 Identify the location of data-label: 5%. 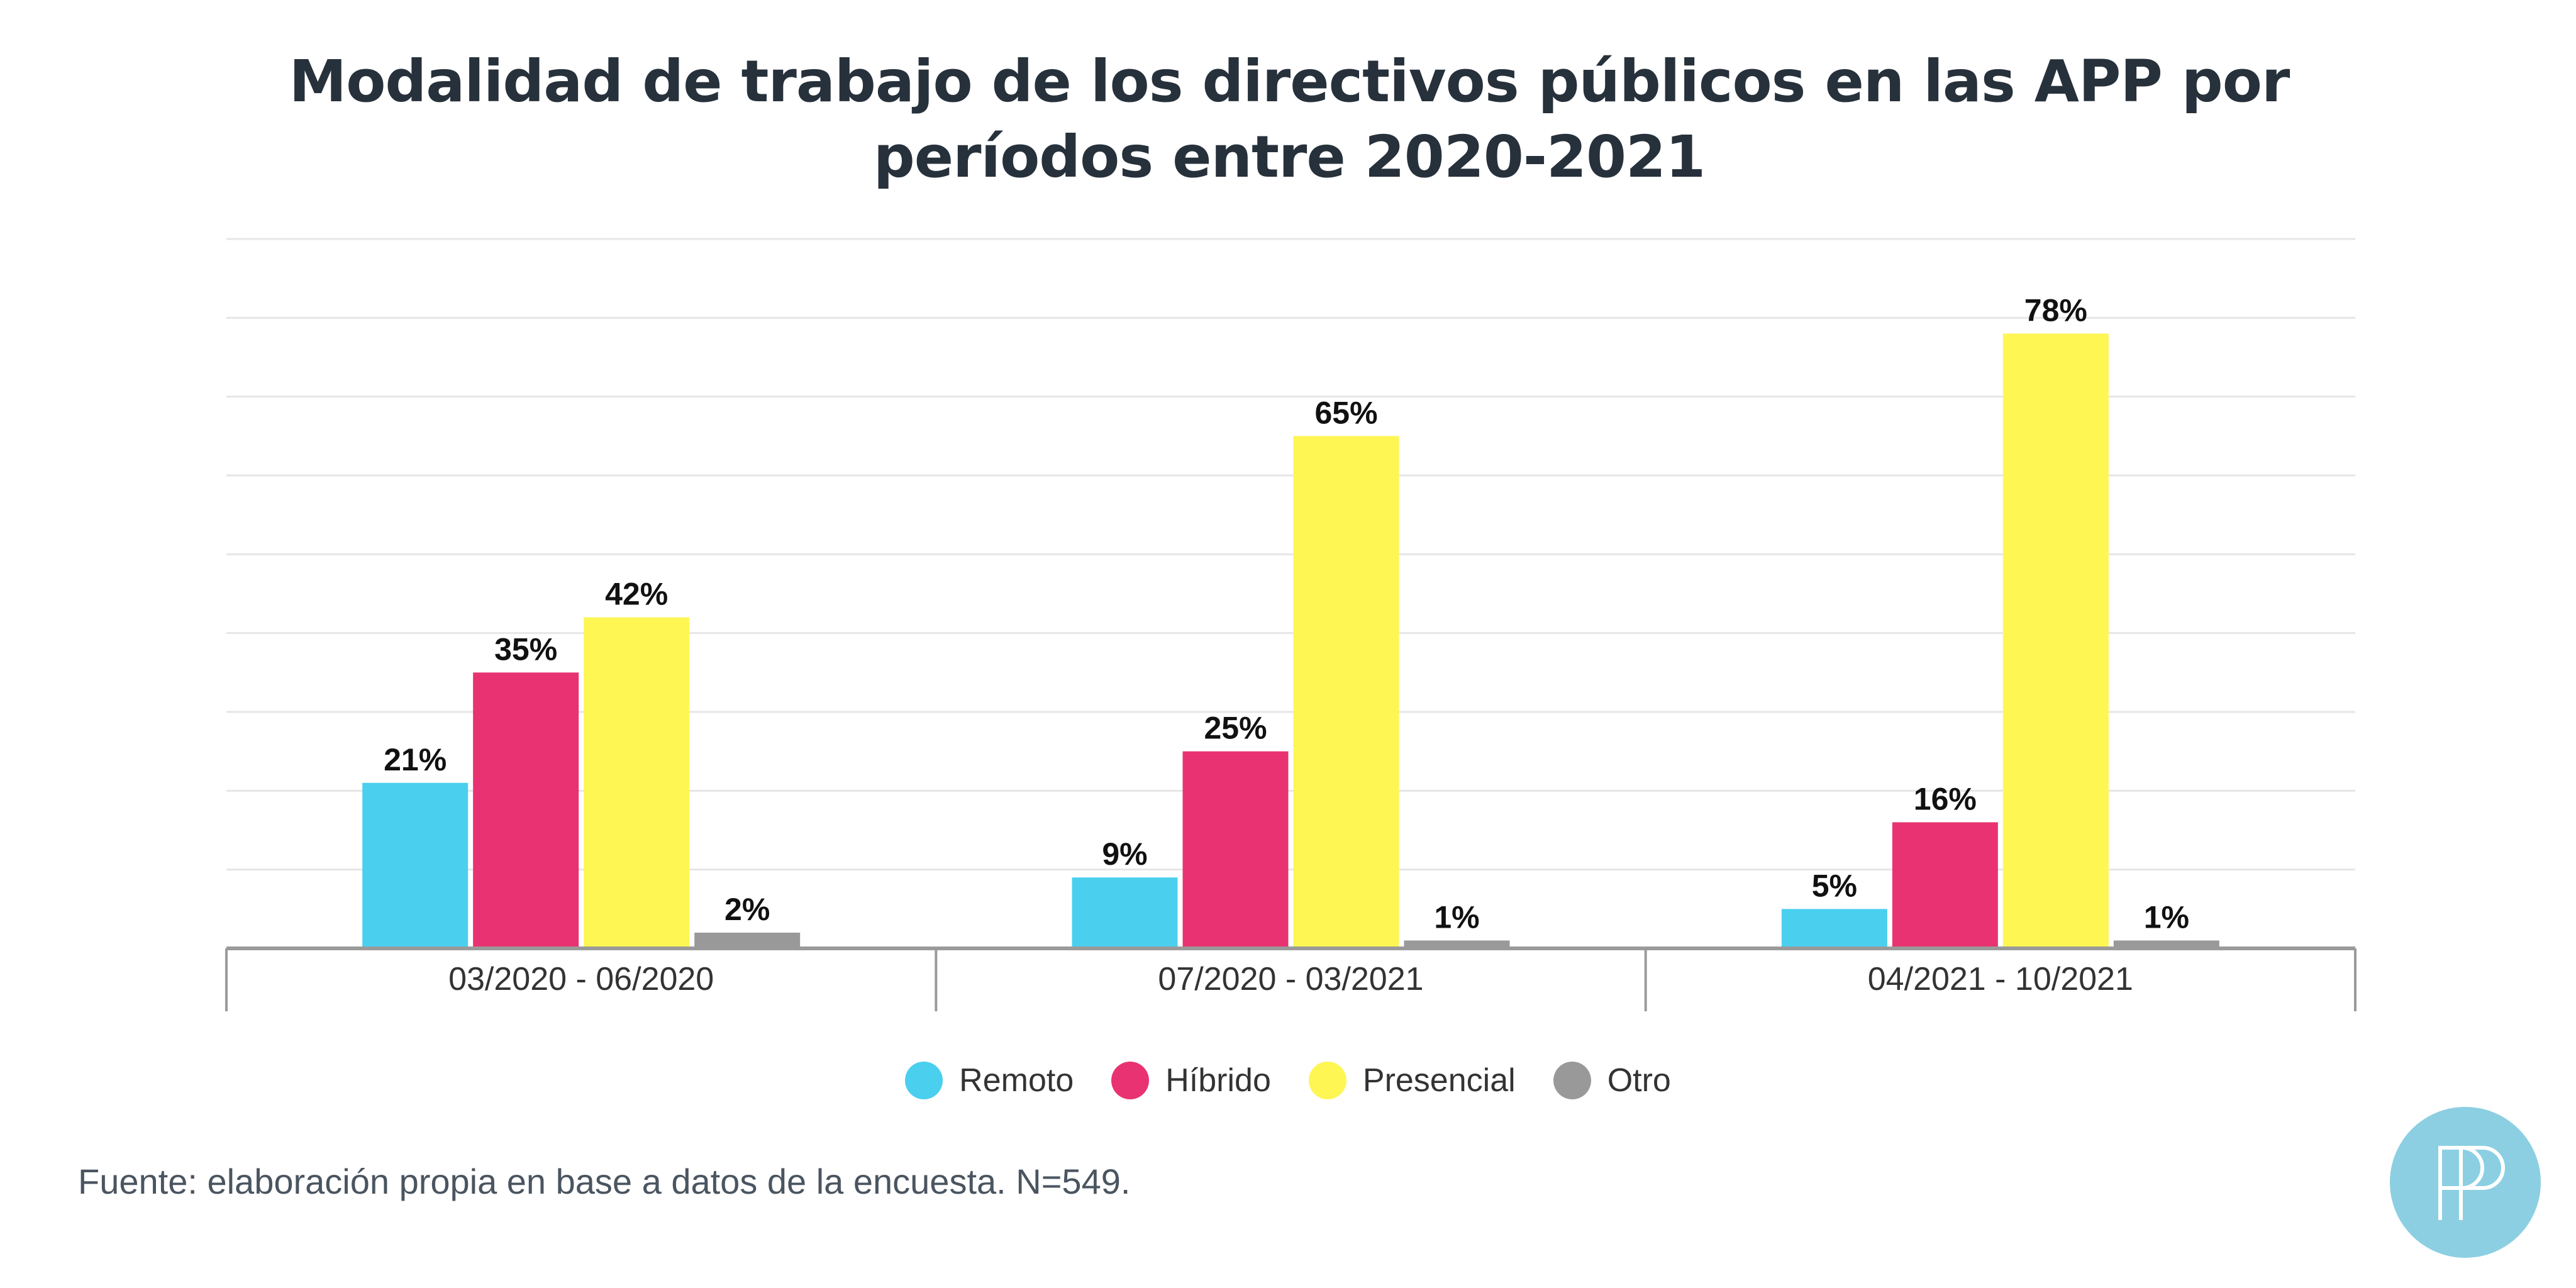
(1834, 885).